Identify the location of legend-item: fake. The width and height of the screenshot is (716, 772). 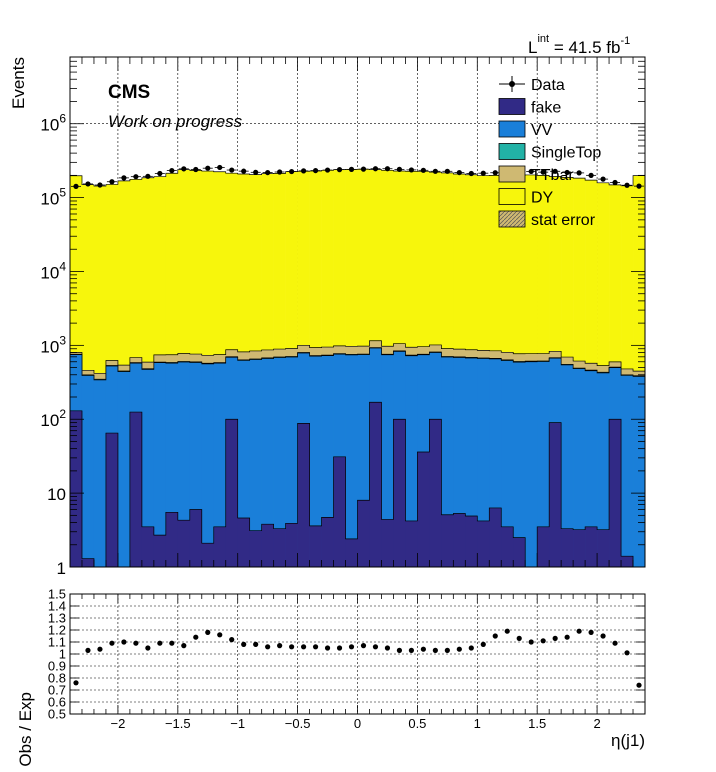
(529, 107).